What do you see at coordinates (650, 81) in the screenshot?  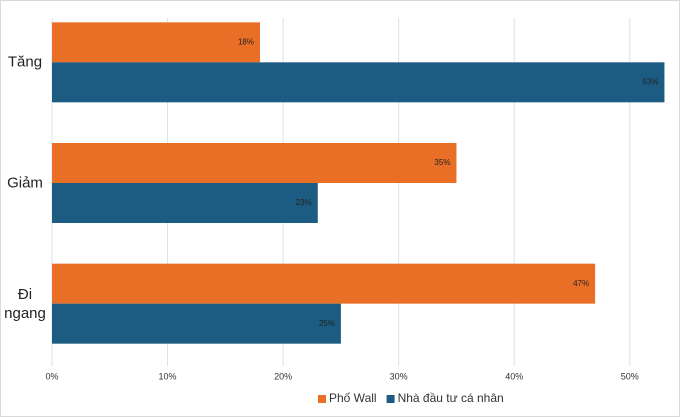 I see `value-label: 53%` at bounding box center [650, 81].